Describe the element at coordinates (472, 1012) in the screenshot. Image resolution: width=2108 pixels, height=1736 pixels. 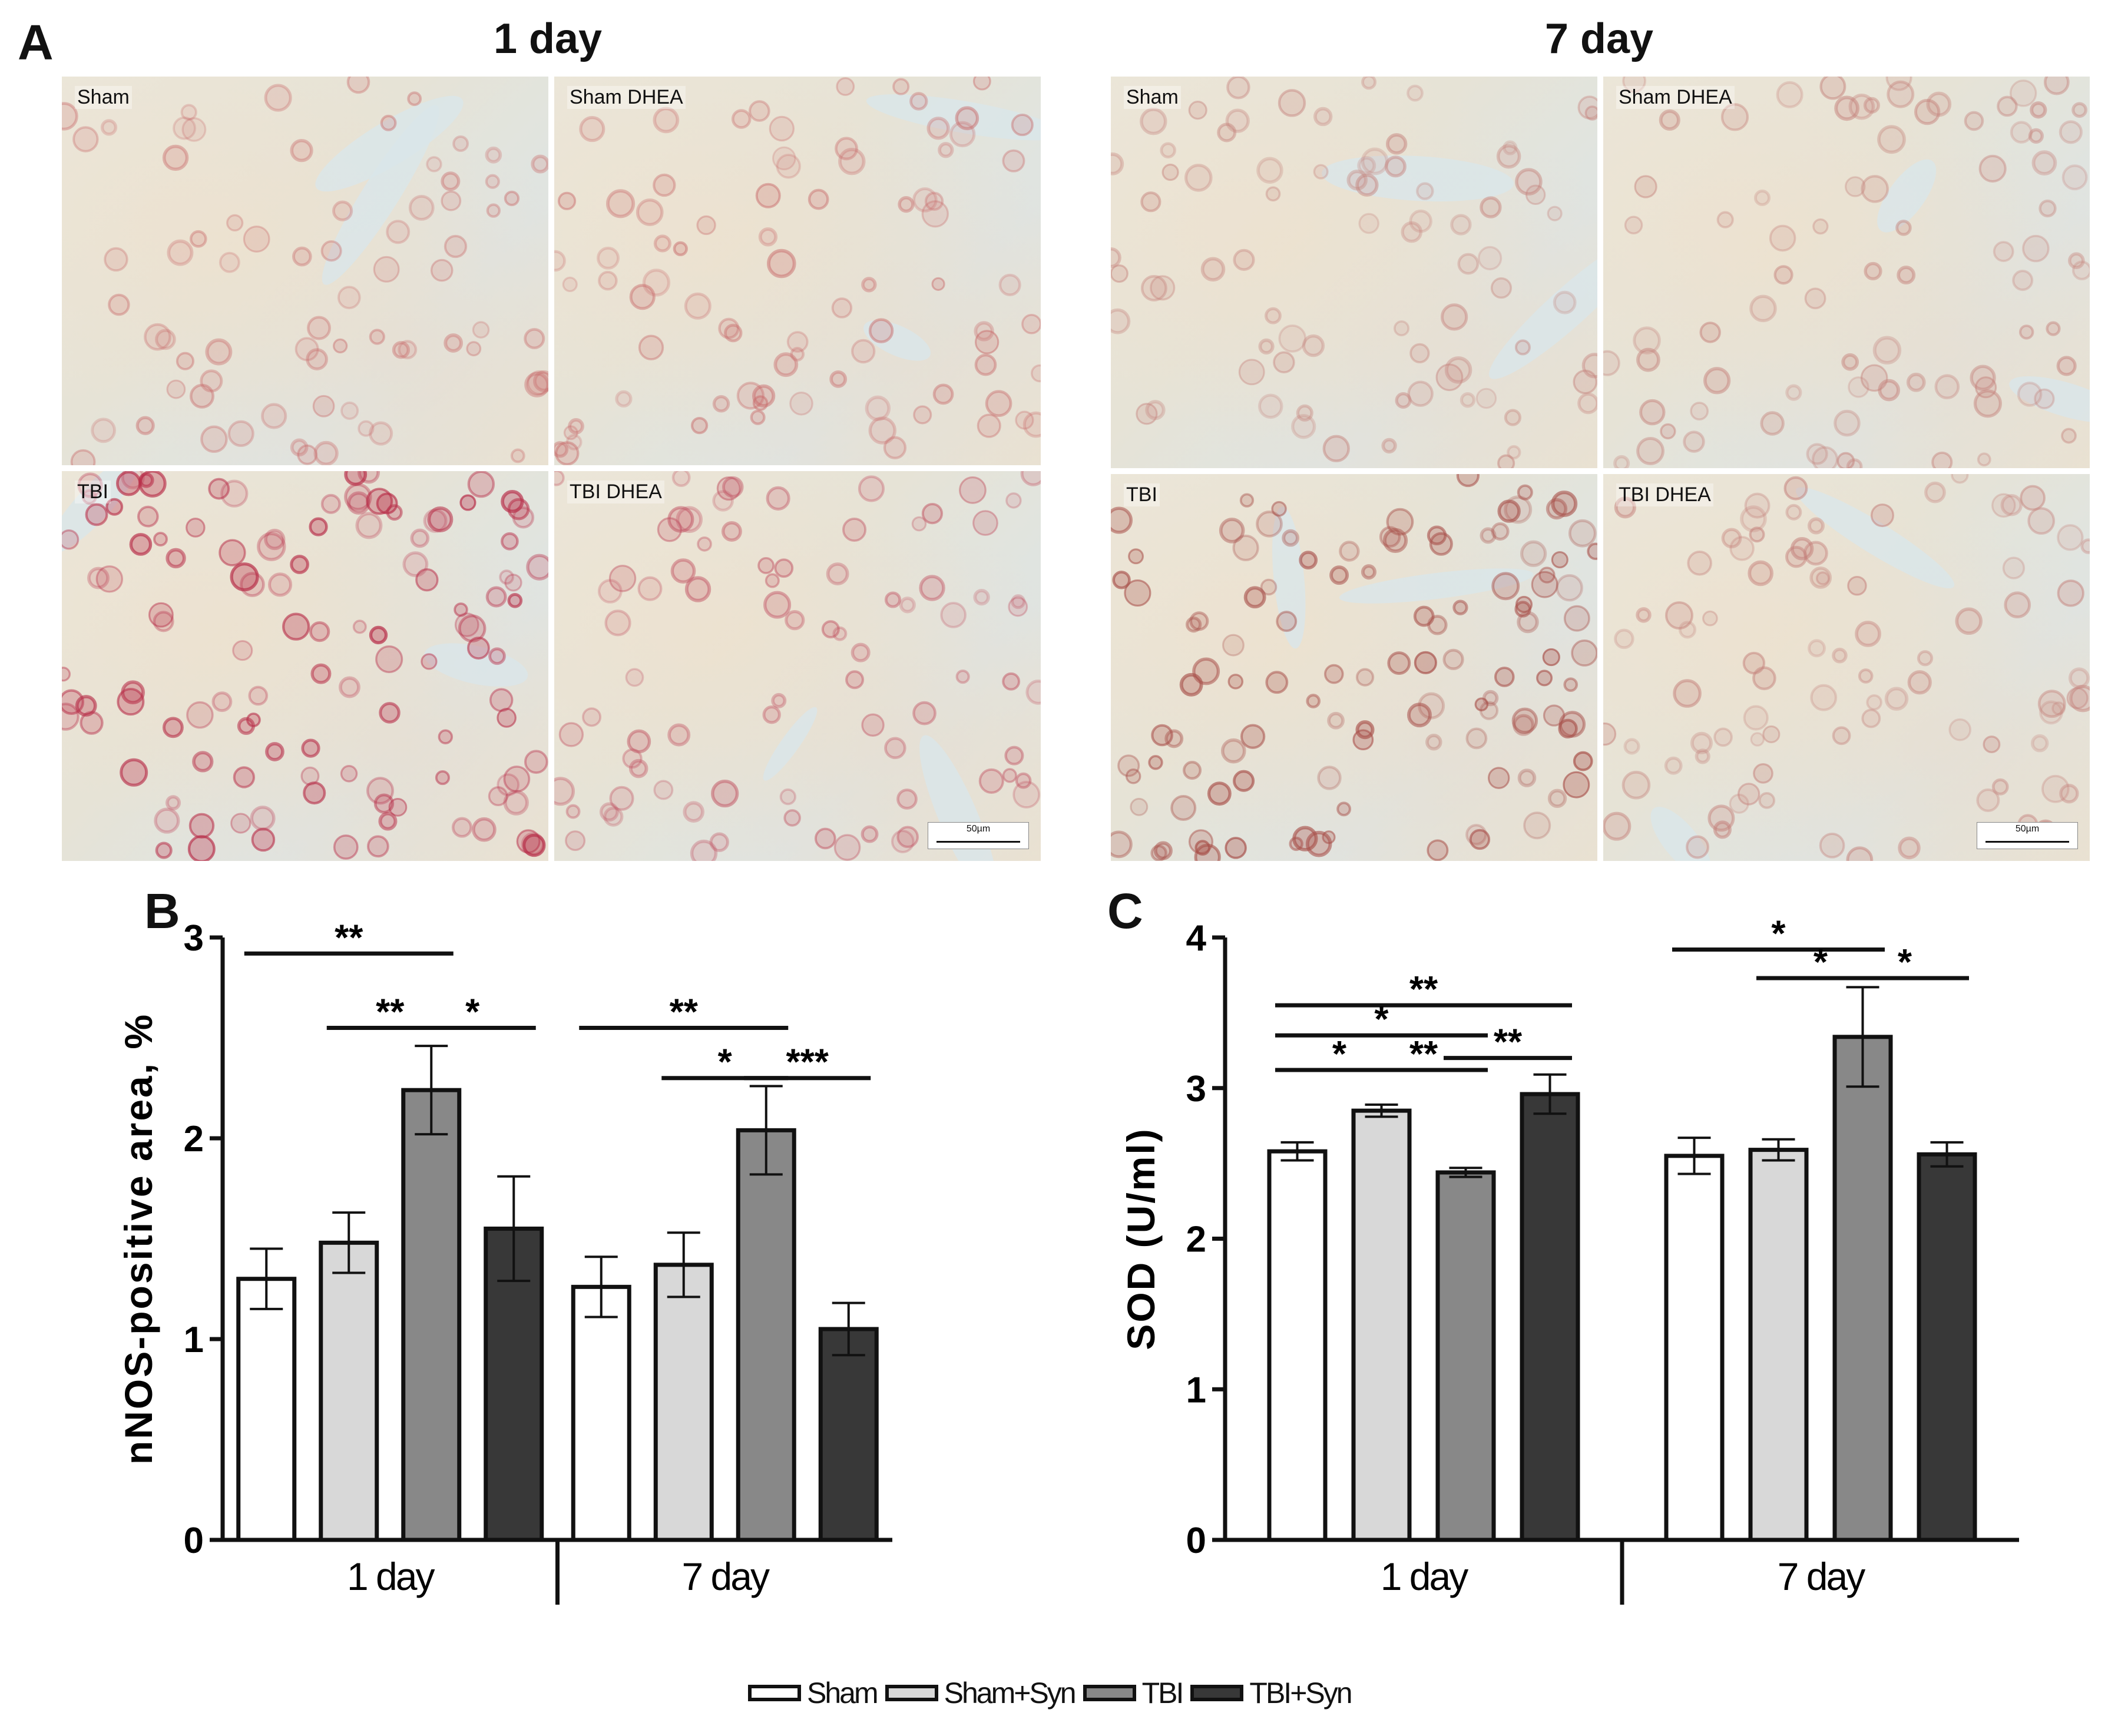
I see `significance-label: *` at that location.